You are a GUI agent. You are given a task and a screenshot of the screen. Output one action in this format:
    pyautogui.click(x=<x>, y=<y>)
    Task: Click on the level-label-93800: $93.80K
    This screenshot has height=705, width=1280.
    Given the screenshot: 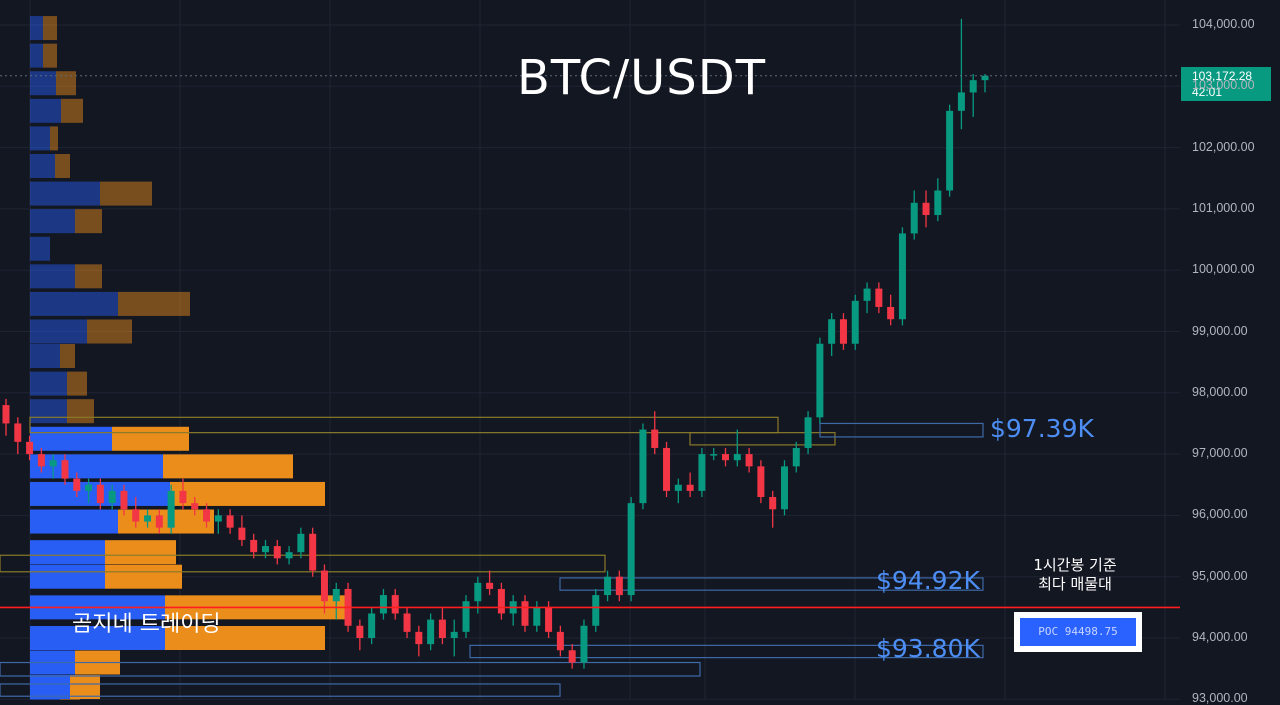 What is the action you would take?
    pyautogui.click(x=928, y=648)
    